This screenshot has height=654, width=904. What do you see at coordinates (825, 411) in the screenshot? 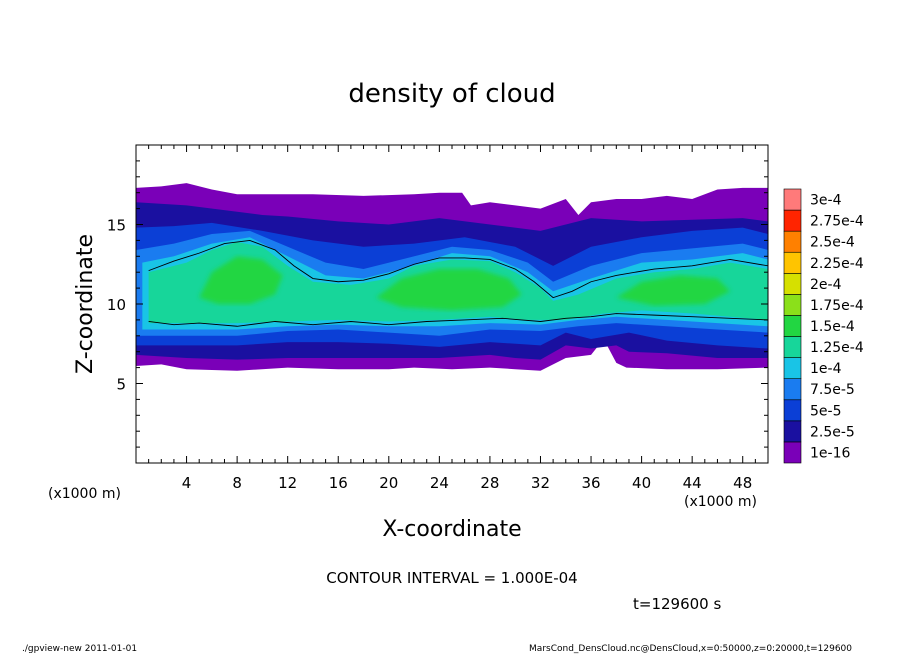
I see `colorbar-label: 5e-5` at bounding box center [825, 411].